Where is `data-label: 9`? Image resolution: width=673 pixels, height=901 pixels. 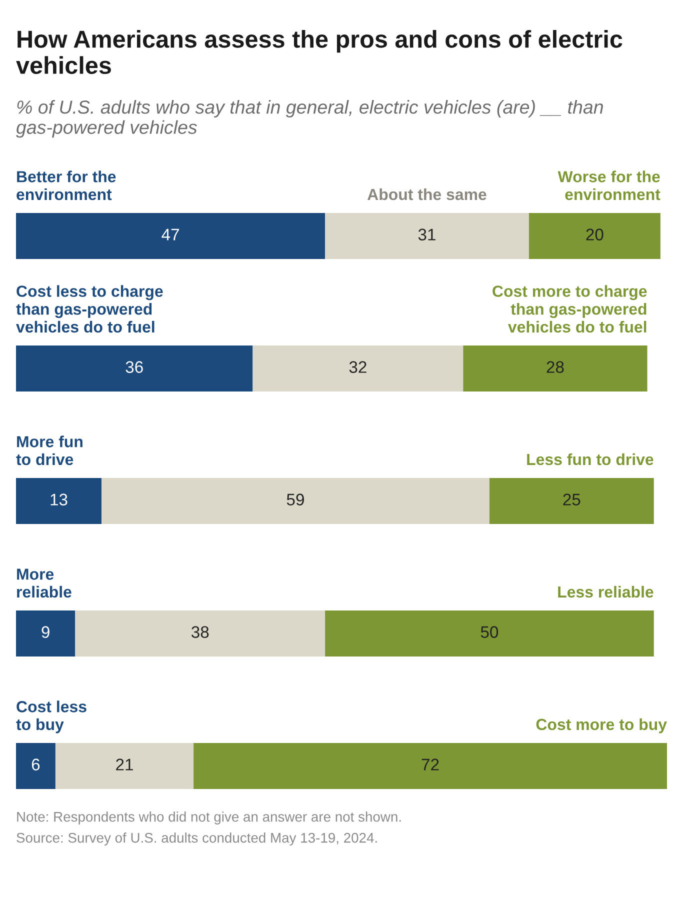
data-label: 9 is located at coordinates (46, 632).